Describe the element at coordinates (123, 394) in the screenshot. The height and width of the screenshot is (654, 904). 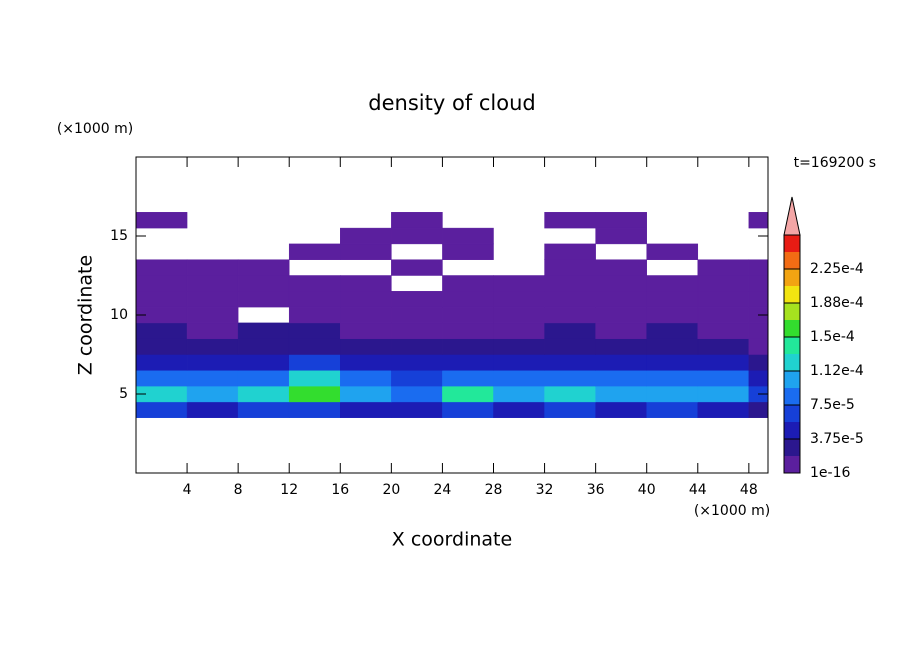
I see `y-tick-label: 5` at that location.